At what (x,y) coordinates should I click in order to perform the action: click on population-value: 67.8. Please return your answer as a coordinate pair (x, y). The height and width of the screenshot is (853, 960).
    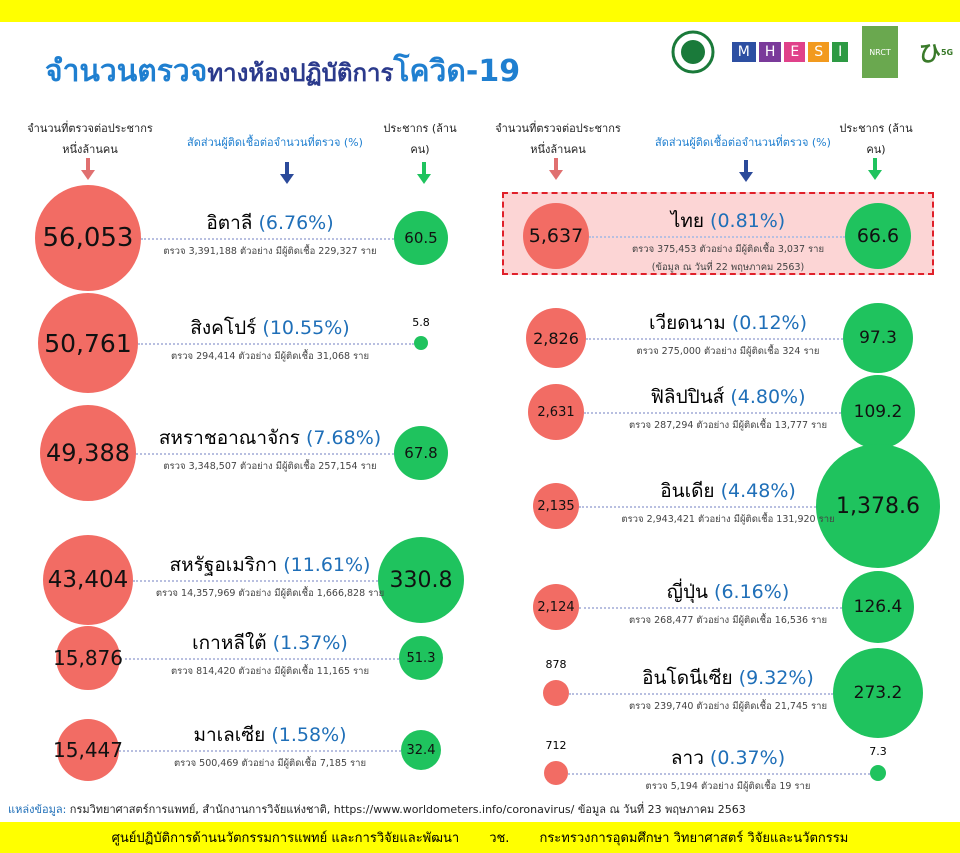
    Looking at the image, I should click on (421, 453).